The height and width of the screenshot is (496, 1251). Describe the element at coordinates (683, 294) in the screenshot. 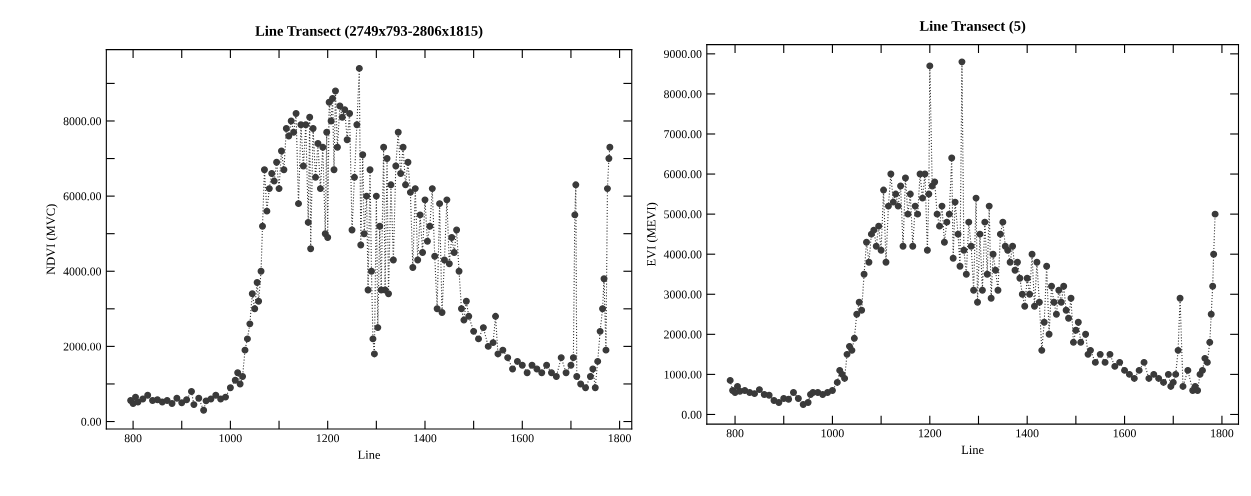

I see `y-tick-label: 3000.00` at that location.